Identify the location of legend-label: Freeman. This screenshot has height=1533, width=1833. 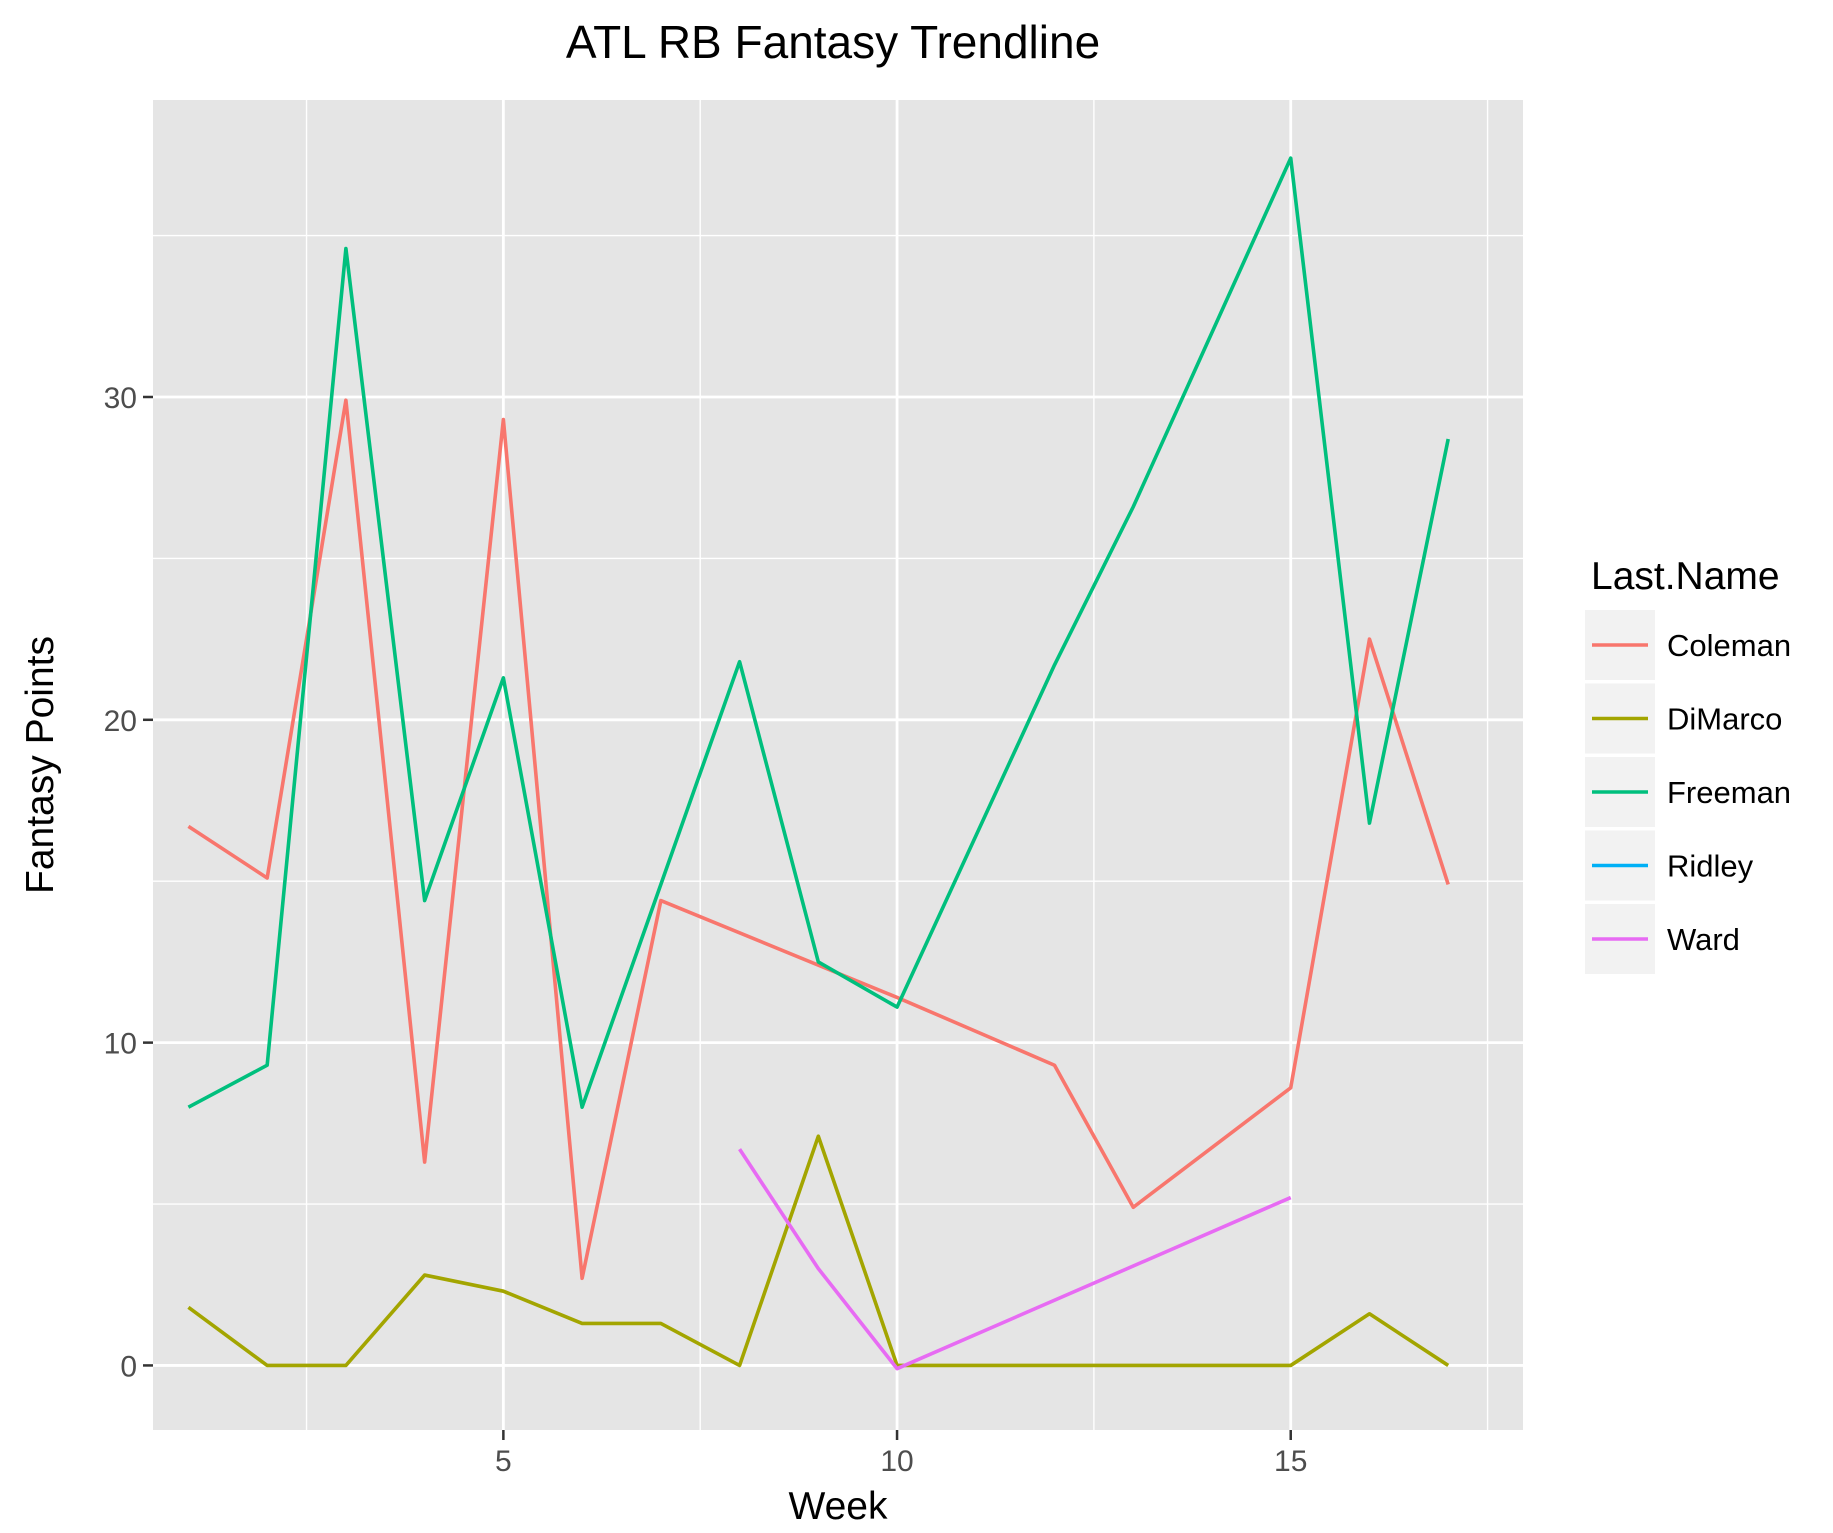
(1729, 792).